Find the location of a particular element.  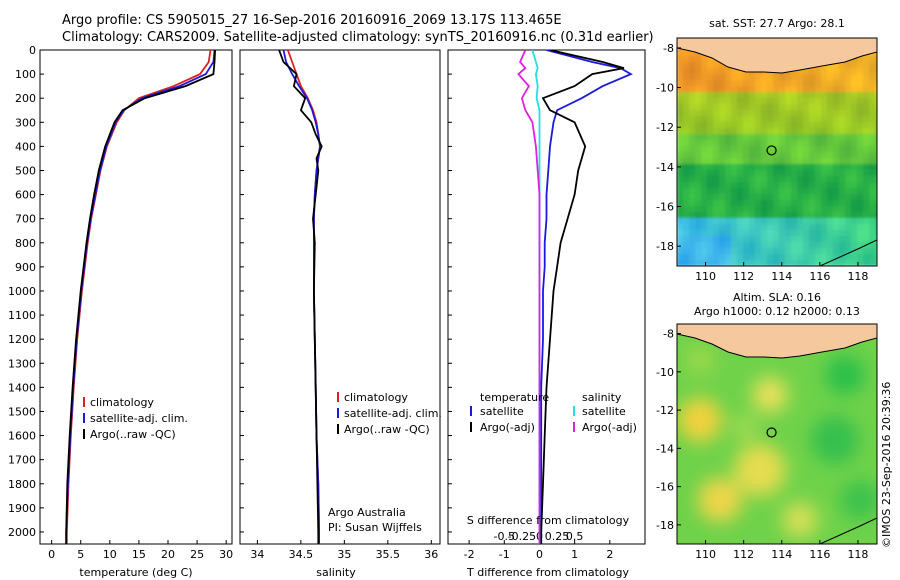

temperature-difference-xlabel: T difference from climatology is located at coordinates (547, 572).